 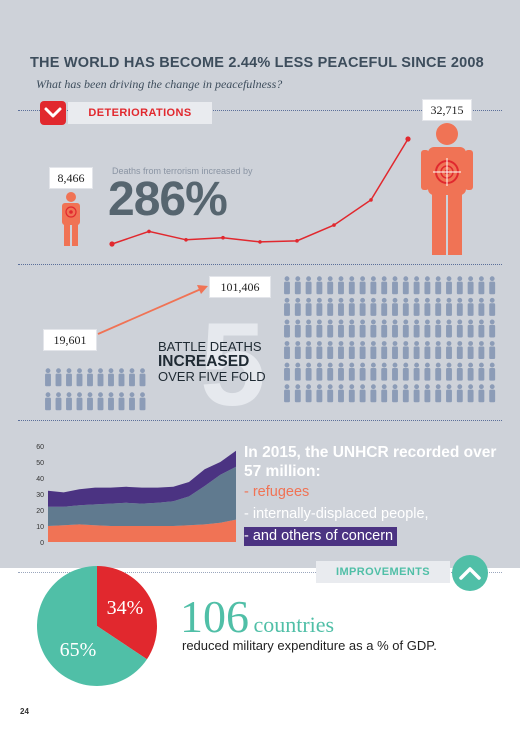 What do you see at coordinates (53, 113) in the screenshot?
I see `chevron-down-icon` at bounding box center [53, 113].